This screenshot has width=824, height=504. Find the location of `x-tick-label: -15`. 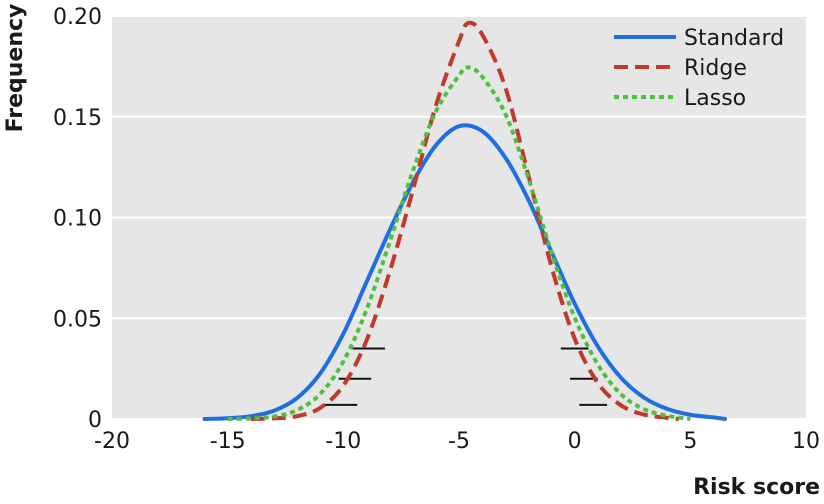

x-tick-label: -15 is located at coordinates (228, 441).